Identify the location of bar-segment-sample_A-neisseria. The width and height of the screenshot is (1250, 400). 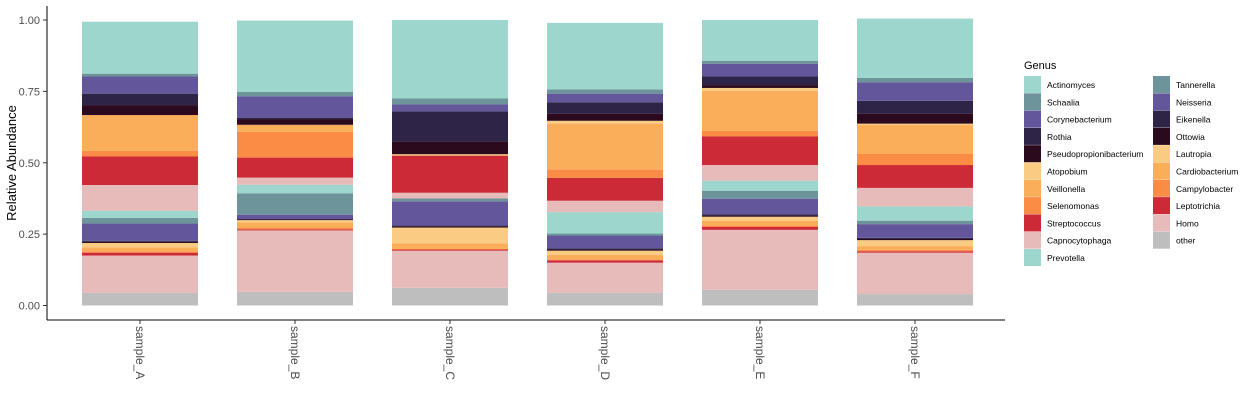
(140, 232).